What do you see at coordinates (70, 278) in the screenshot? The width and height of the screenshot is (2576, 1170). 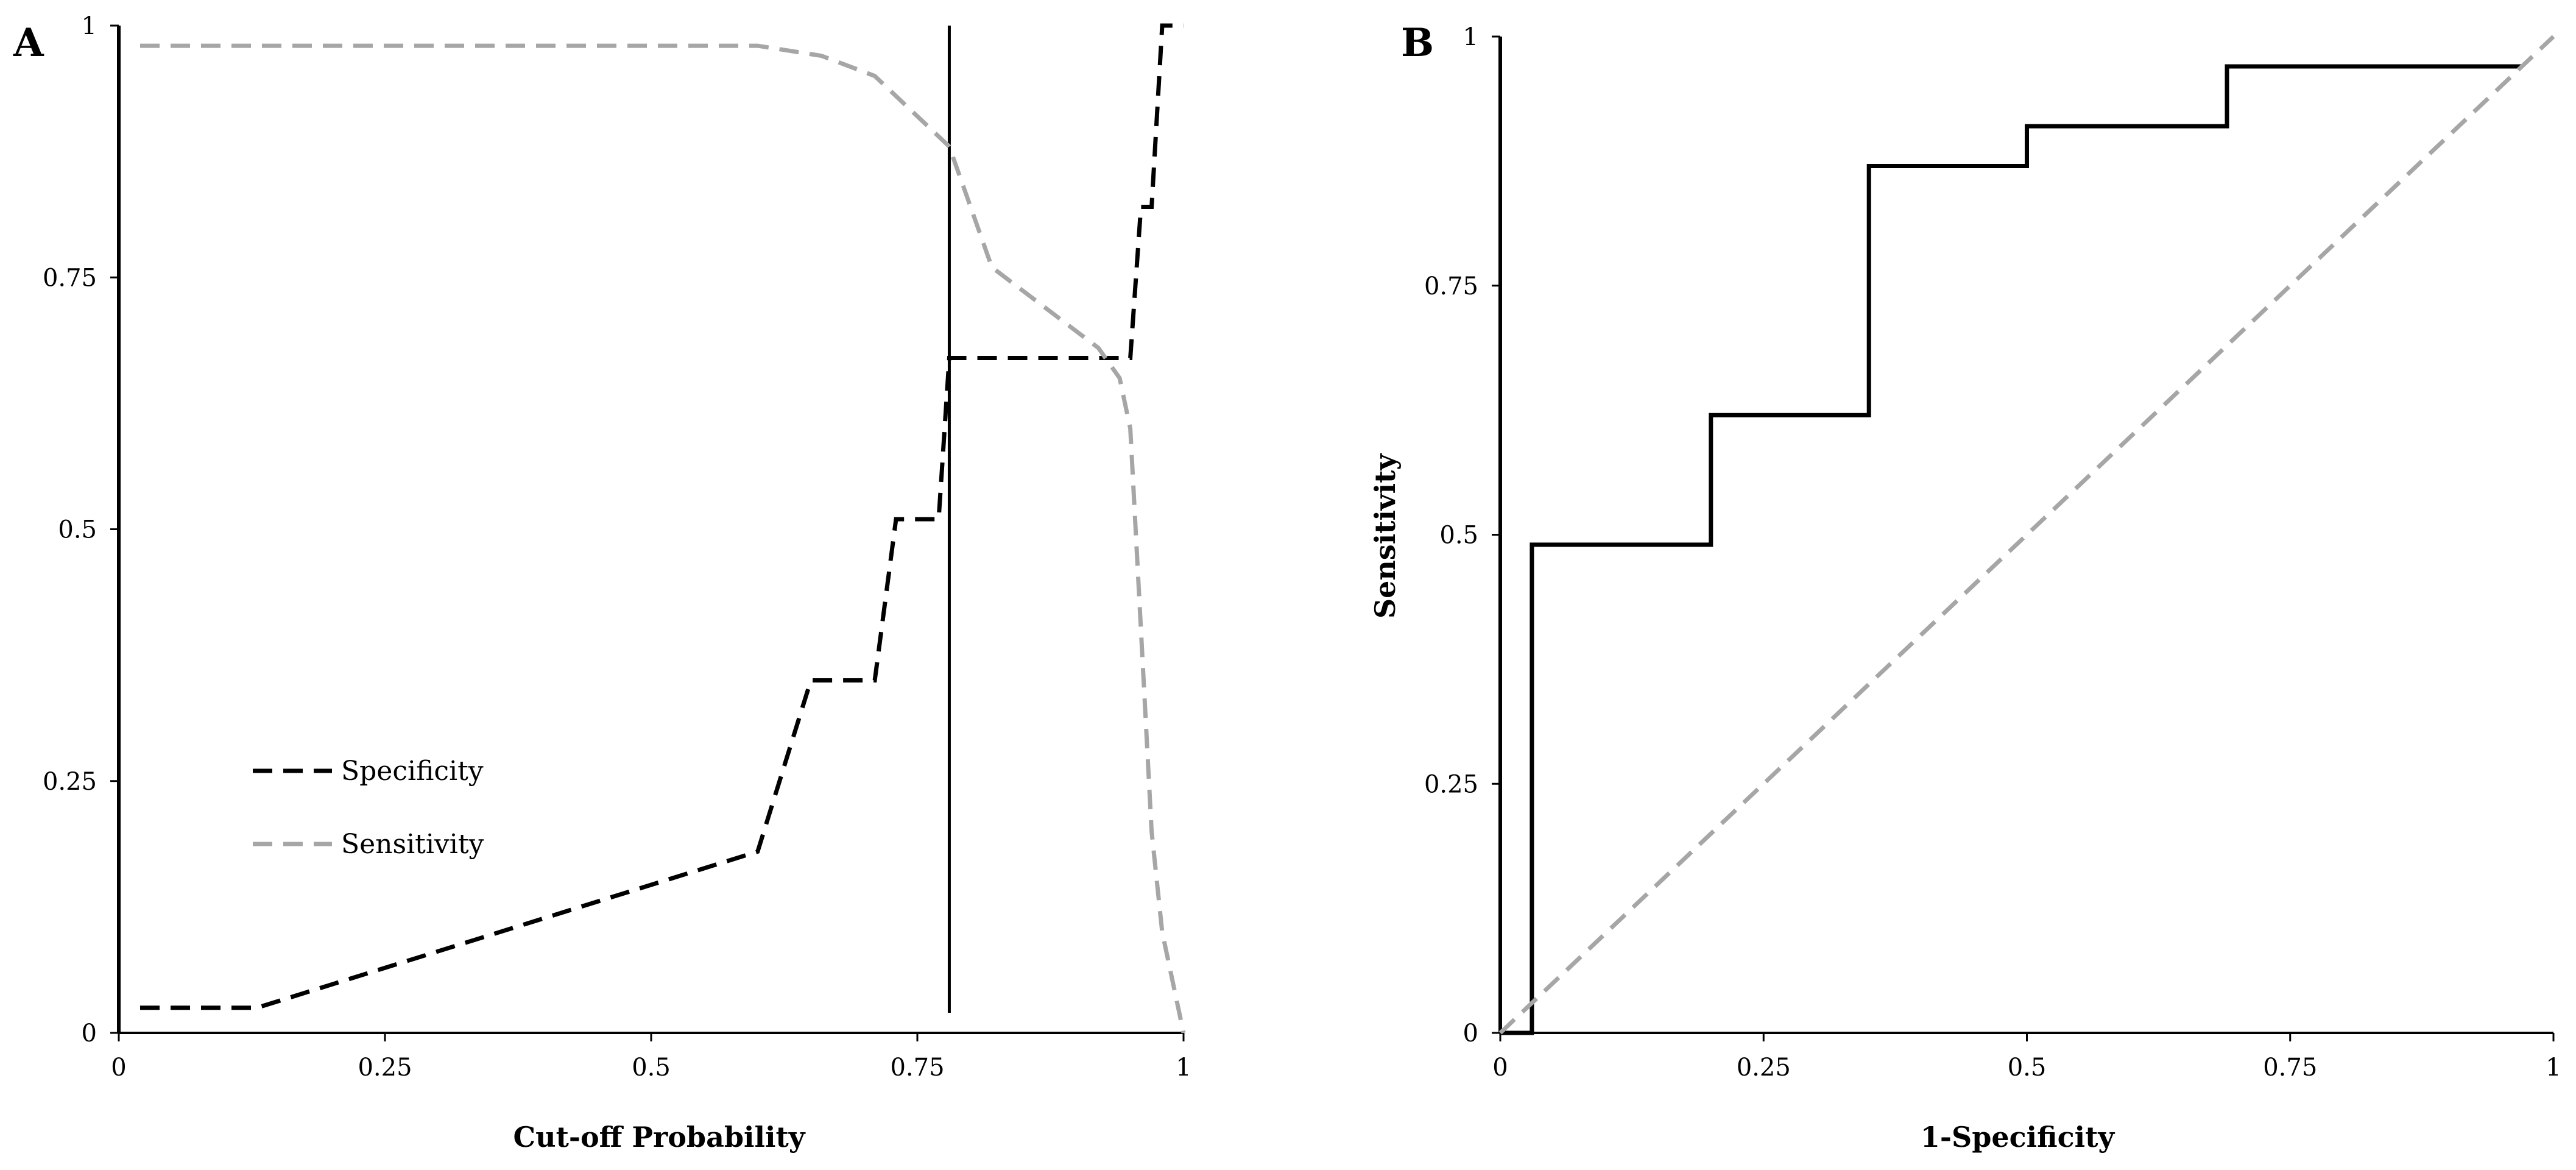 I see `panel-a-y-tick-label: 0.75` at bounding box center [70, 278].